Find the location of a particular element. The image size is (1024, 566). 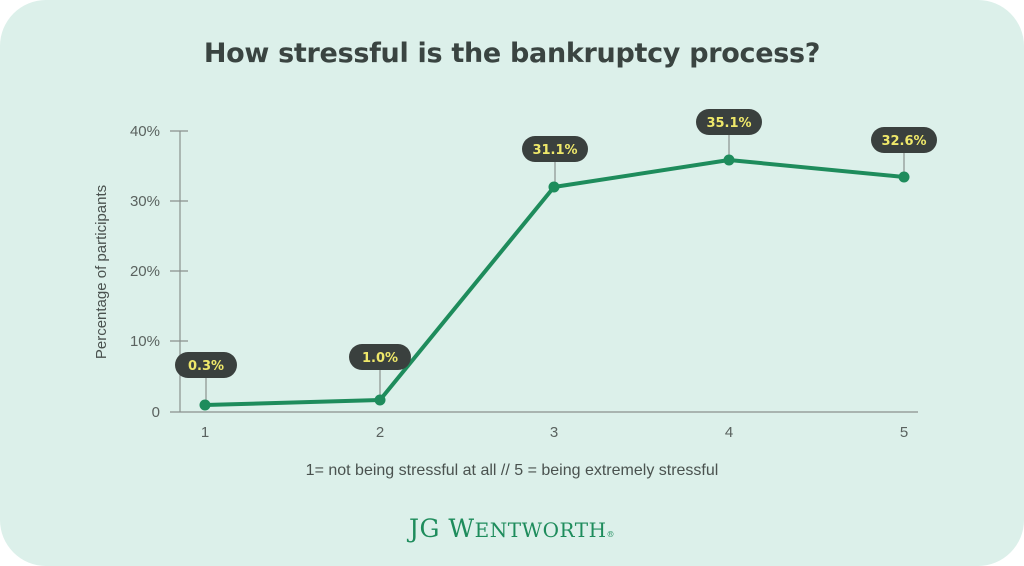

svg-text: 31.1% is located at coordinates (554, 150).